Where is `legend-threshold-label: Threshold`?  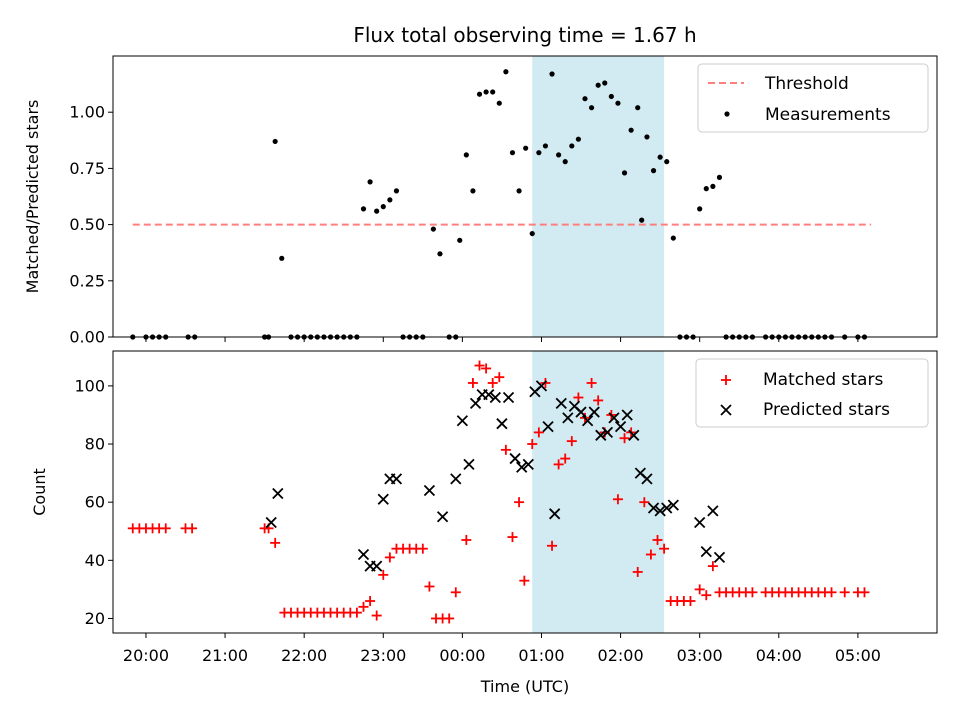
legend-threshold-label: Threshold is located at coordinates (806, 84).